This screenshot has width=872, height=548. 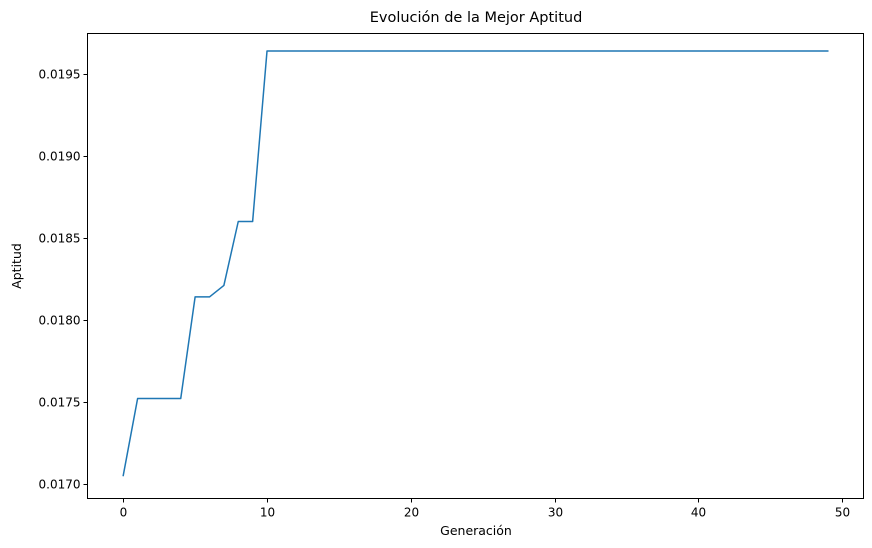 What do you see at coordinates (60, 403) in the screenshot?
I see `y-tick-label: 0.0175` at bounding box center [60, 403].